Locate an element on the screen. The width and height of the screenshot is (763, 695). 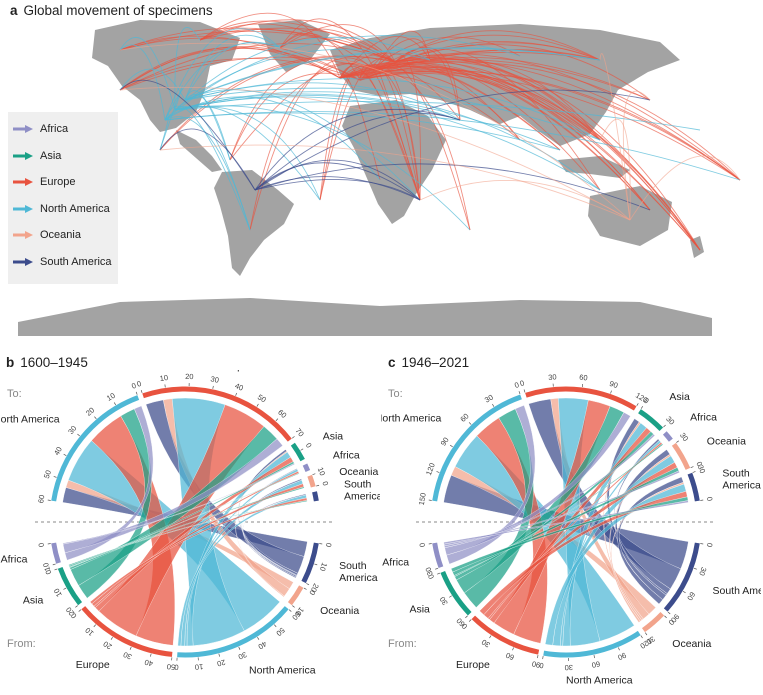
panel-b-letter: b is located at coordinates (10, 362).